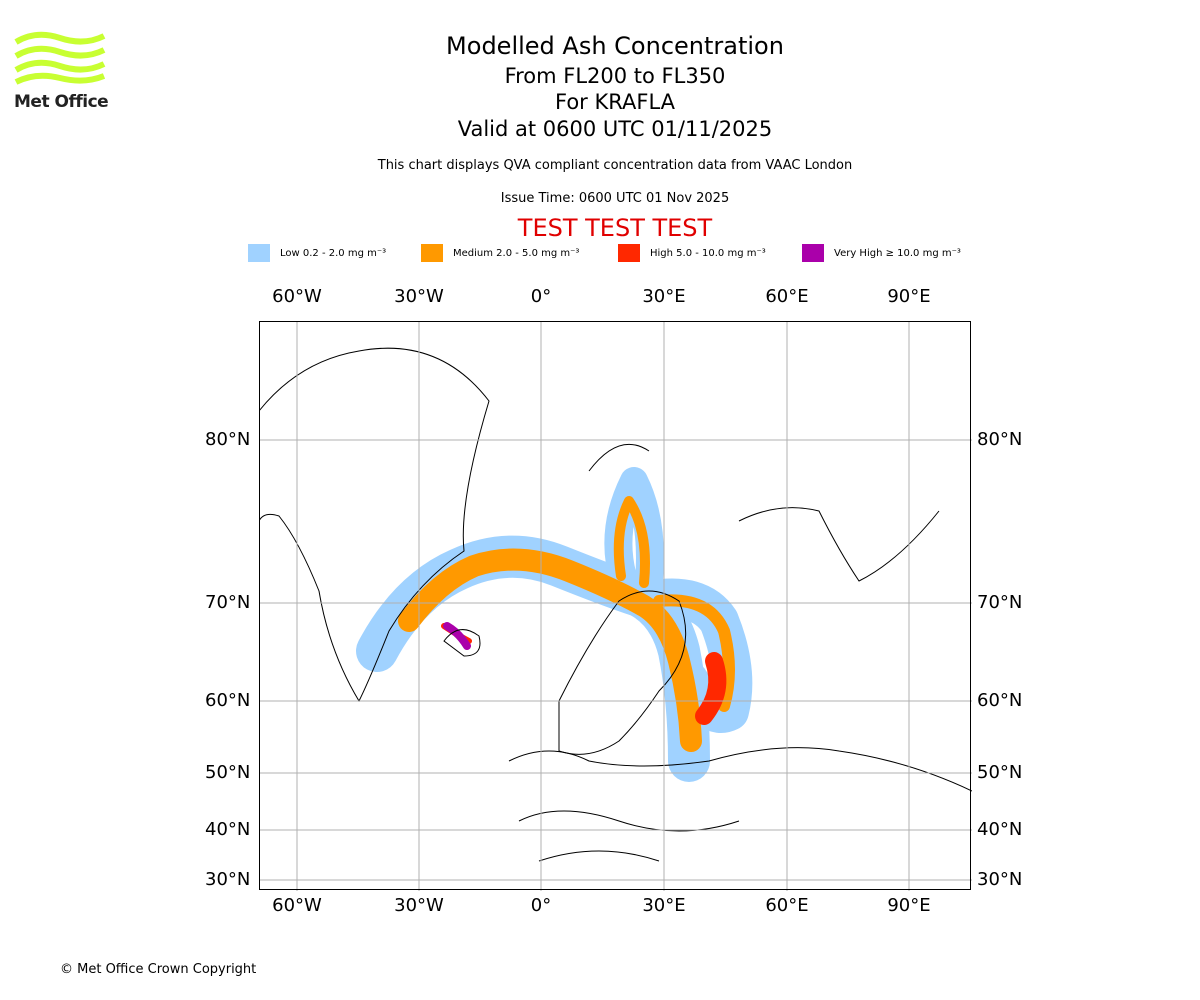  What do you see at coordinates (158, 969) in the screenshot?
I see `copyright: © Met Office Crown Copyright` at bounding box center [158, 969].